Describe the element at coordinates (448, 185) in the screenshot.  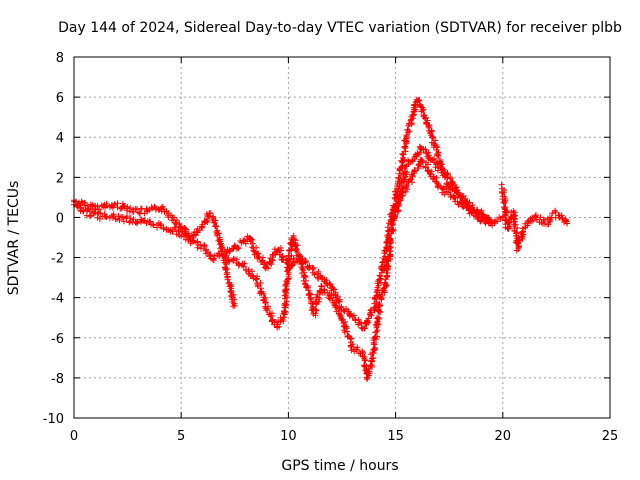
I see `series-D` at that location.